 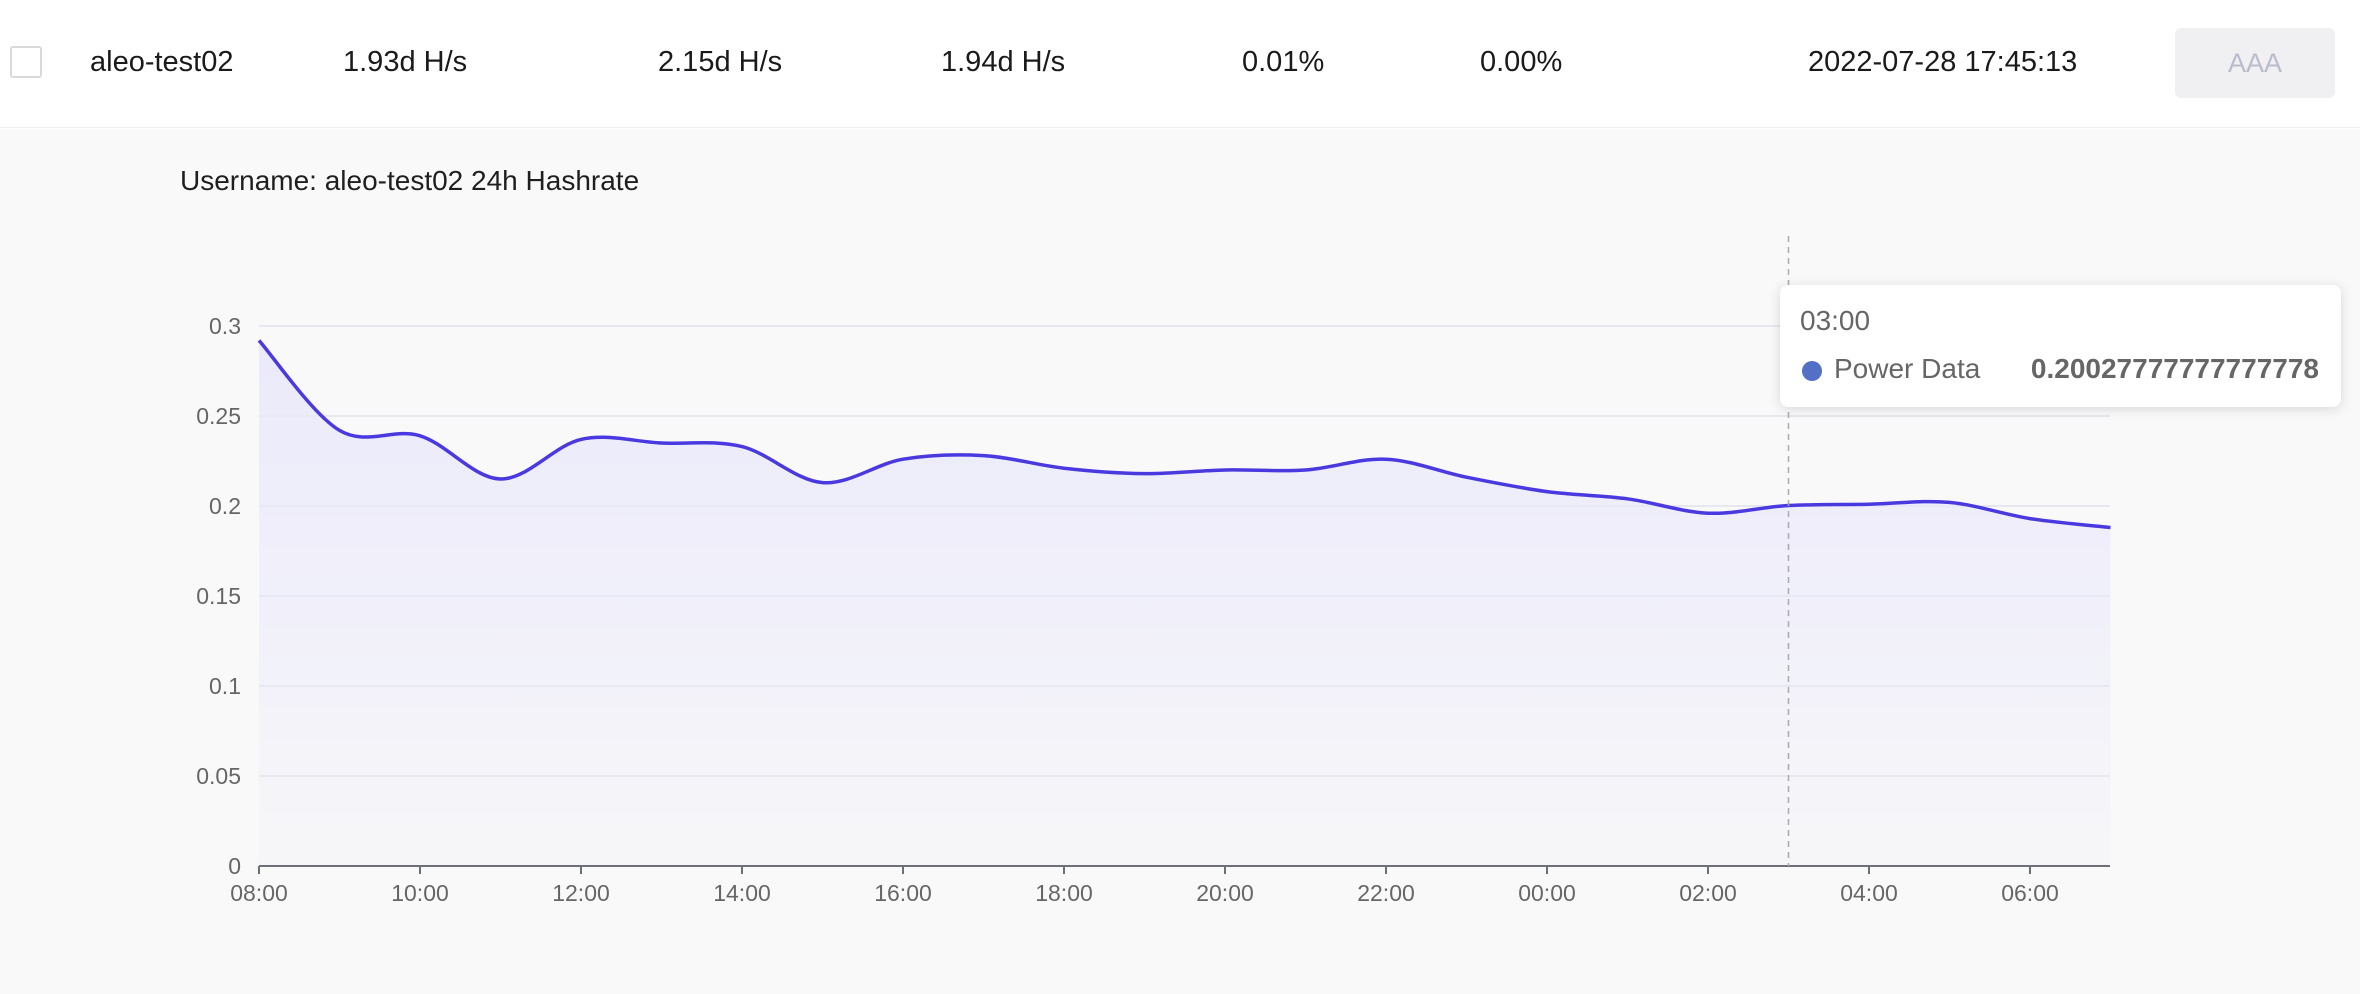 What do you see at coordinates (1184, 869) in the screenshot?
I see `axes` at bounding box center [1184, 869].